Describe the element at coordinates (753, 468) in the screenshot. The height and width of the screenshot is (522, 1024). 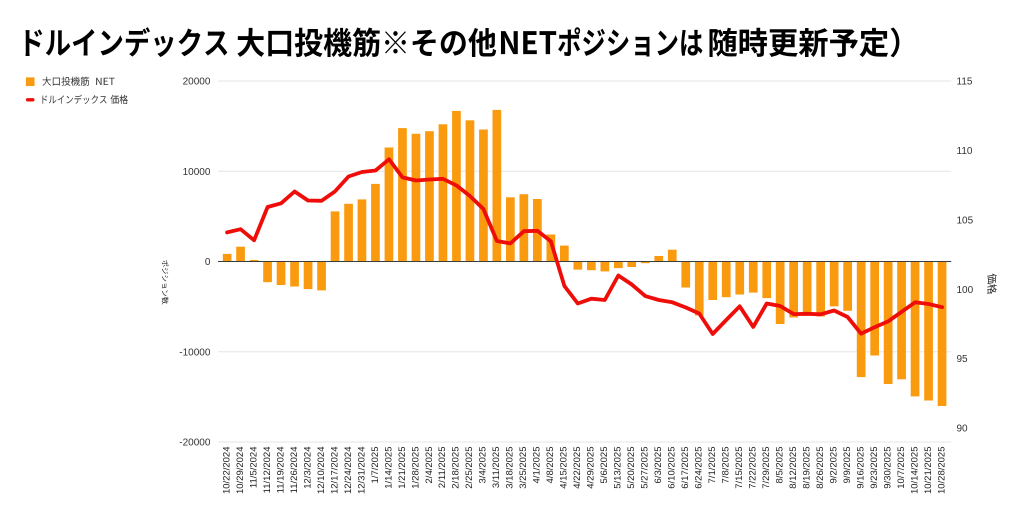
I see `svg-text: 7/22/2025` at that location.